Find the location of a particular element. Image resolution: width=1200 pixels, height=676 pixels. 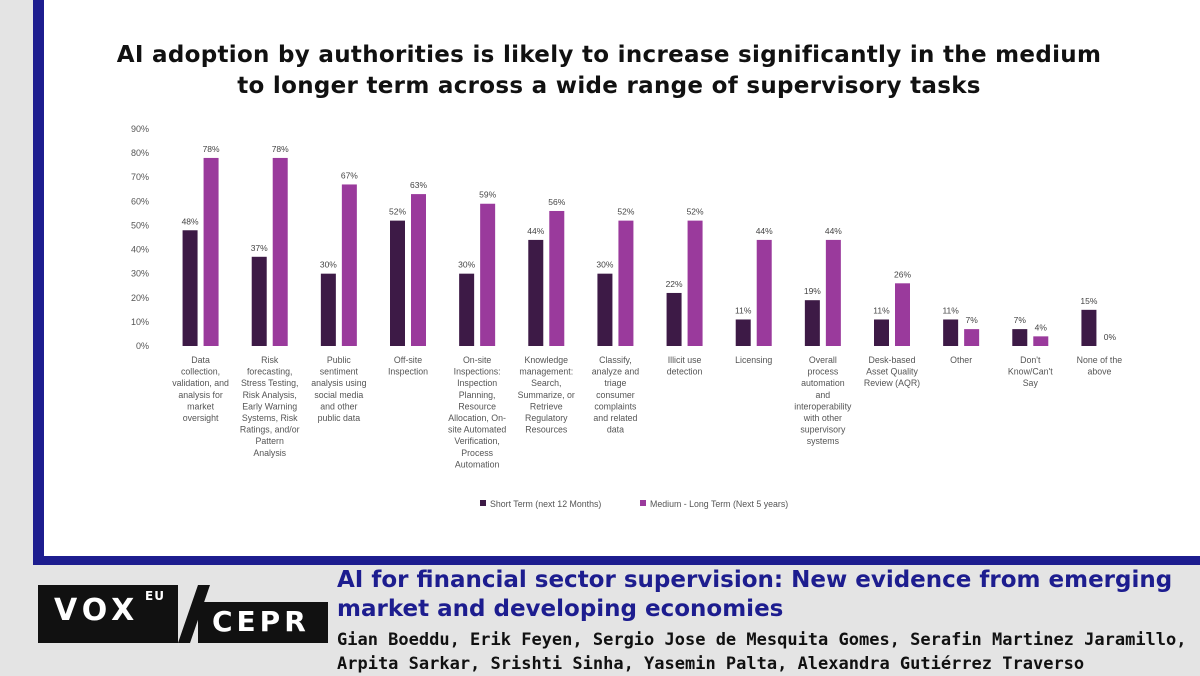

x-category-label: Other is located at coordinates (961, 360).